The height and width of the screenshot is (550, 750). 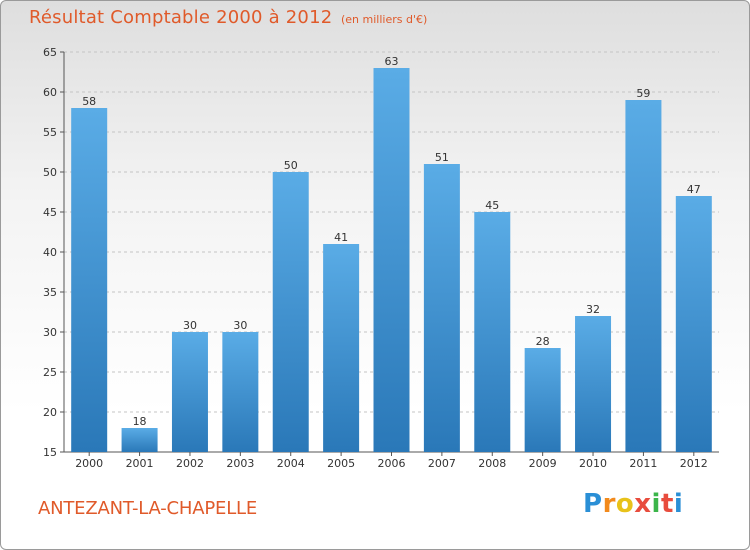 What do you see at coordinates (181, 17) in the screenshot?
I see `chart-title: Résultat Comptable 2000 à 2012` at bounding box center [181, 17].